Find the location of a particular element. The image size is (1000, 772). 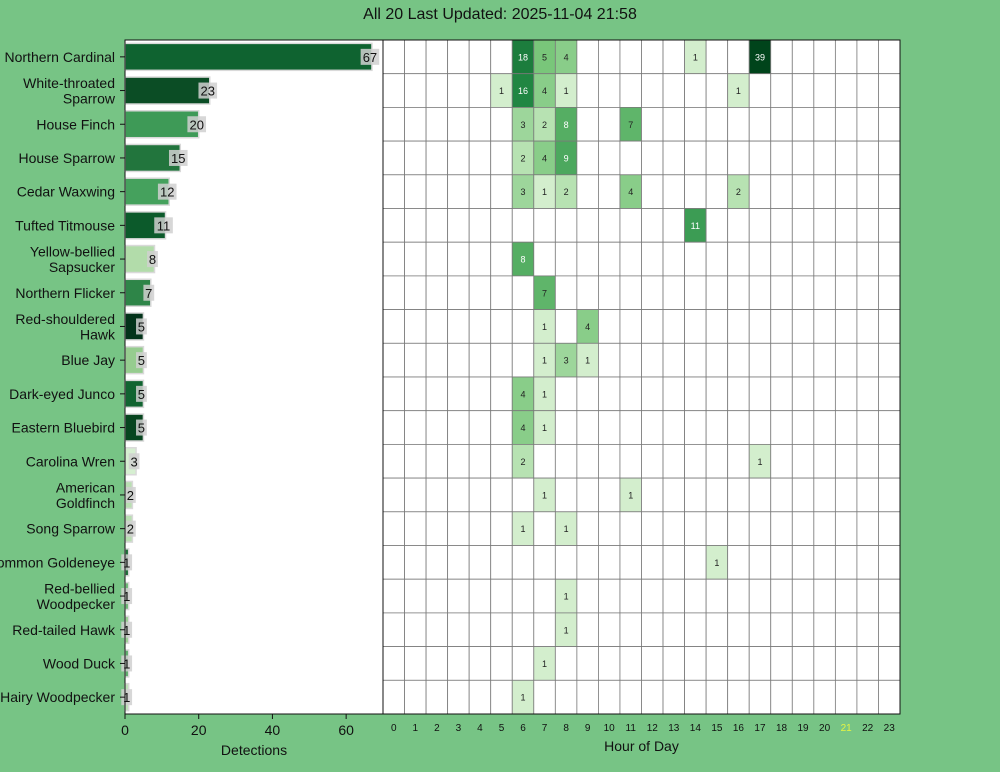

data-label: 5 is located at coordinates (141, 428).